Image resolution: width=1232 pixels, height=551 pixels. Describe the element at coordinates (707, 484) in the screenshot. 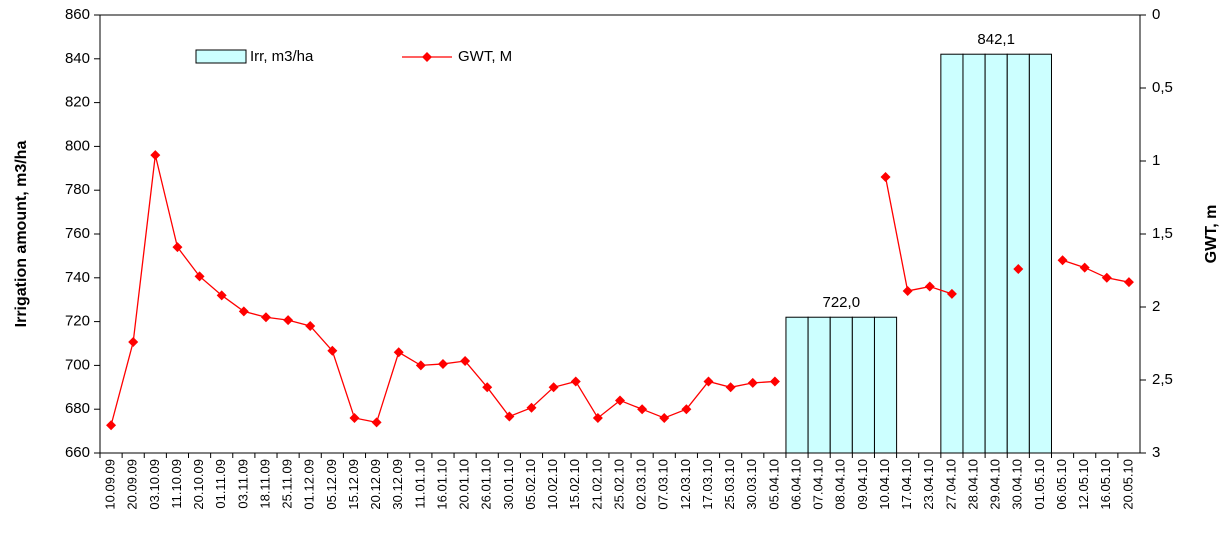

I see `x-tick-label: 17.03.10` at that location.